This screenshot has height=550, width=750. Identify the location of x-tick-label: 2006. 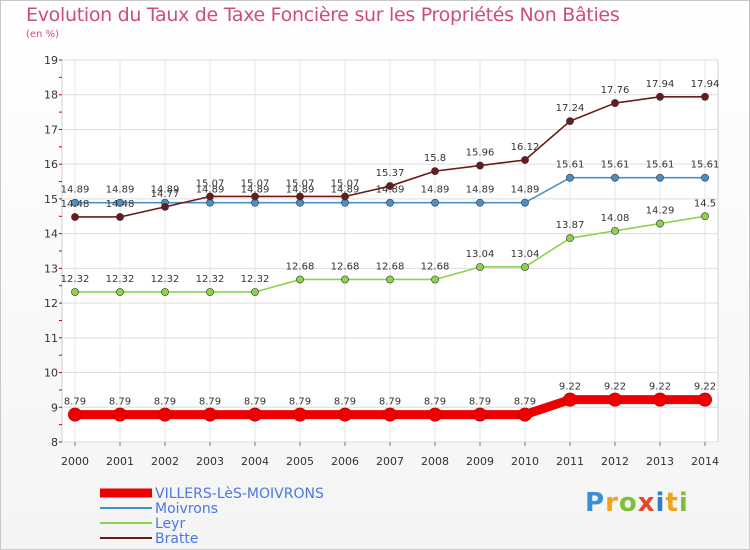
(345, 461).